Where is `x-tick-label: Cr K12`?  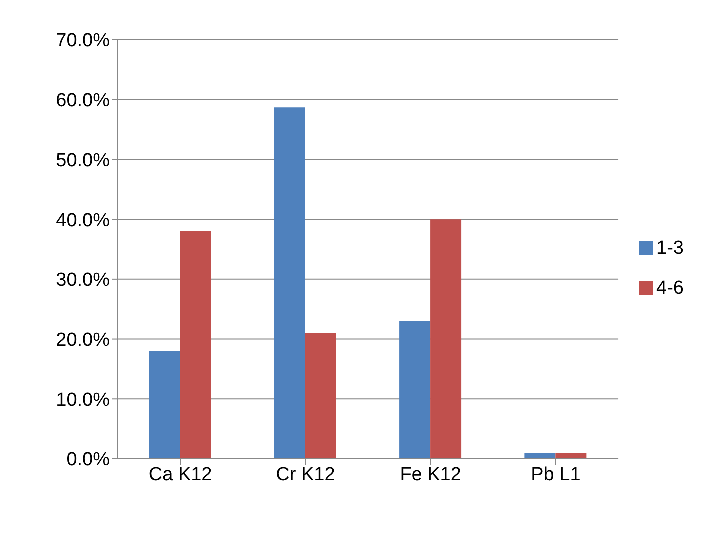
x-tick-label: Cr K12 is located at coordinates (306, 475).